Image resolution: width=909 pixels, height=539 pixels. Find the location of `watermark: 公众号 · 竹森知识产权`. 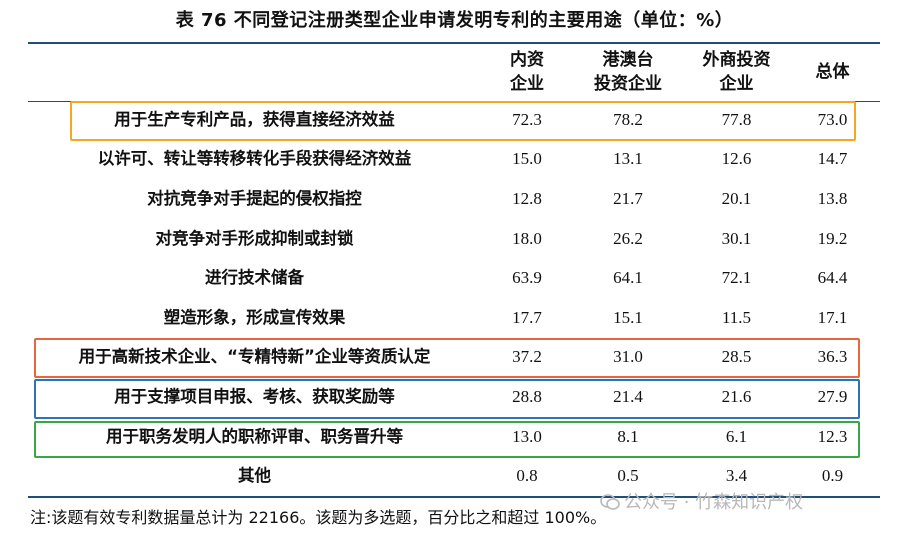

watermark: 公众号 · 竹森知识产权 is located at coordinates (701, 501).